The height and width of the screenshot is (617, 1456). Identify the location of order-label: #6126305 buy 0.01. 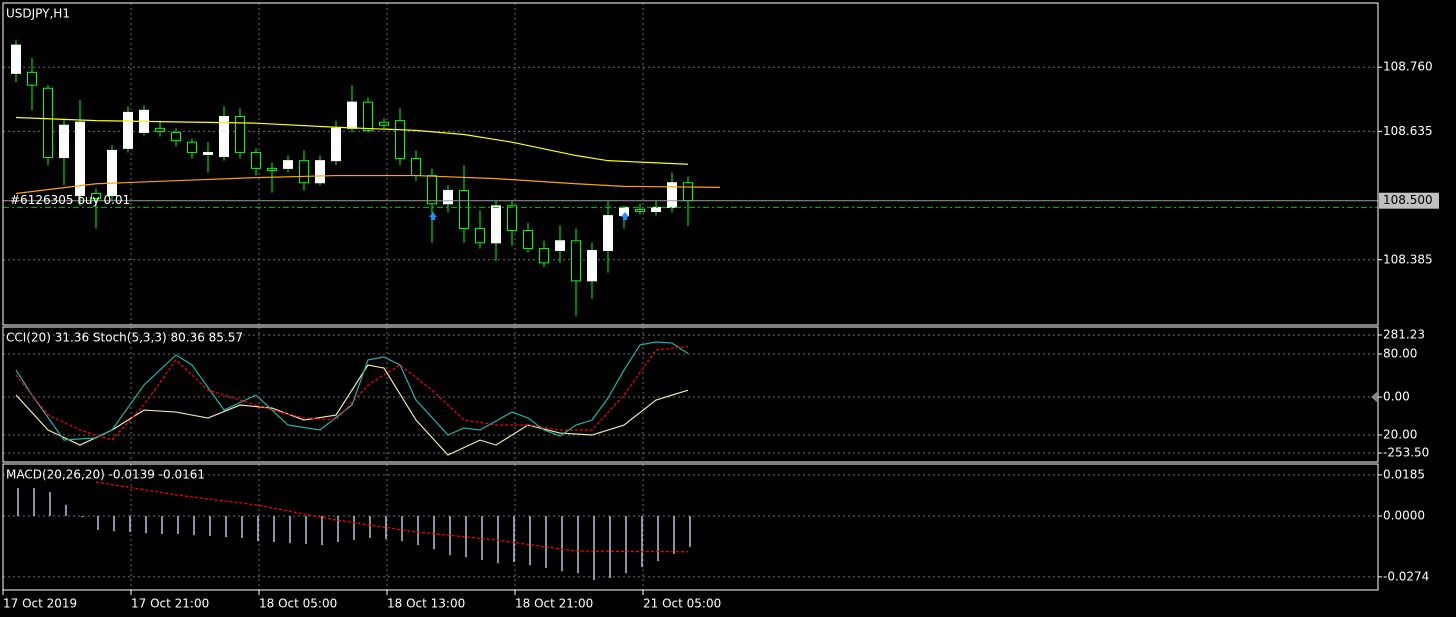
(70, 200).